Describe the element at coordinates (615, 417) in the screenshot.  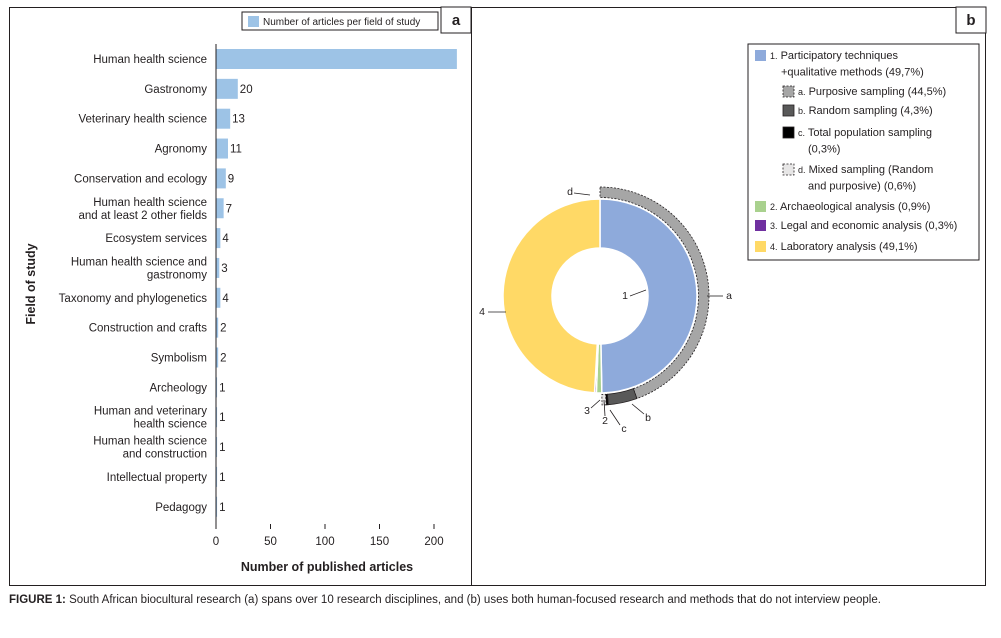
I see `slice-label-c-leader` at that location.